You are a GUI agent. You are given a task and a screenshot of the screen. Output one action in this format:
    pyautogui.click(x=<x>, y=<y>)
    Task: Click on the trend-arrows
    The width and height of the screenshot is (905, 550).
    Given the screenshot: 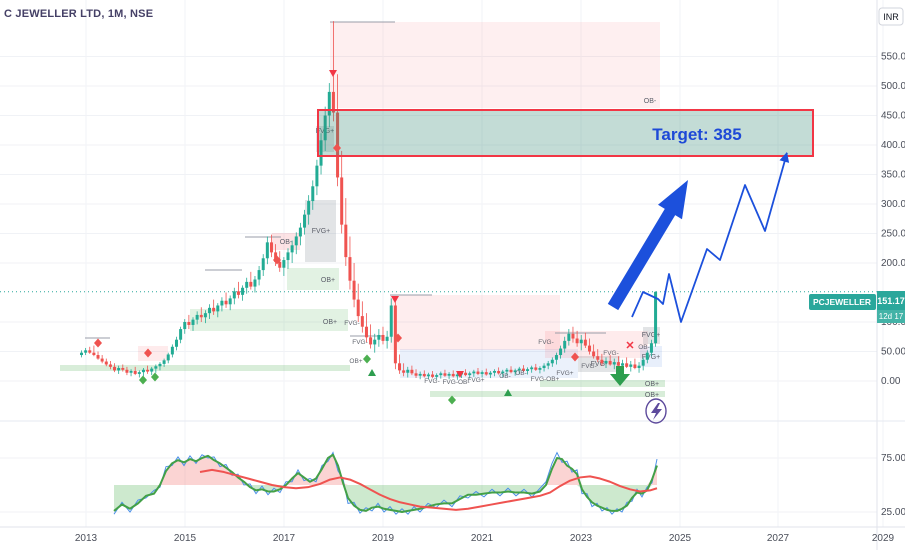 What is the action you would take?
    pyautogui.click(x=698, y=237)
    